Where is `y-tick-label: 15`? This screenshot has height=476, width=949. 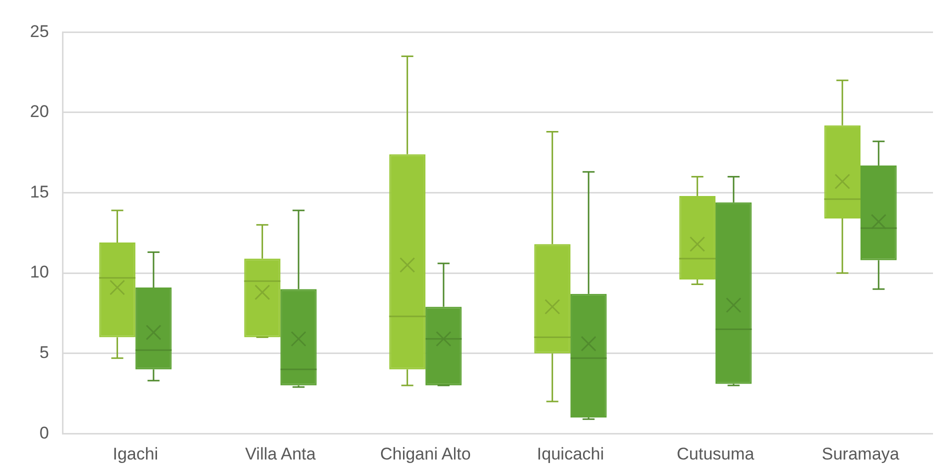 y-tick-label: 15 is located at coordinates (39, 192).